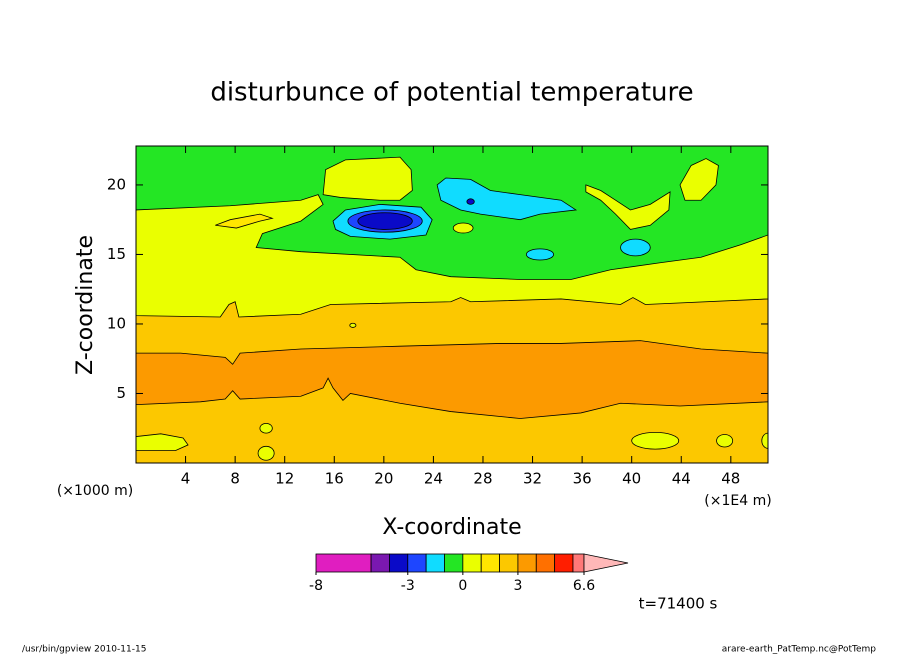 The height and width of the screenshot is (654, 904). Describe the element at coordinates (121, 393) in the screenshot. I see `y-tick-label: 5` at that location.